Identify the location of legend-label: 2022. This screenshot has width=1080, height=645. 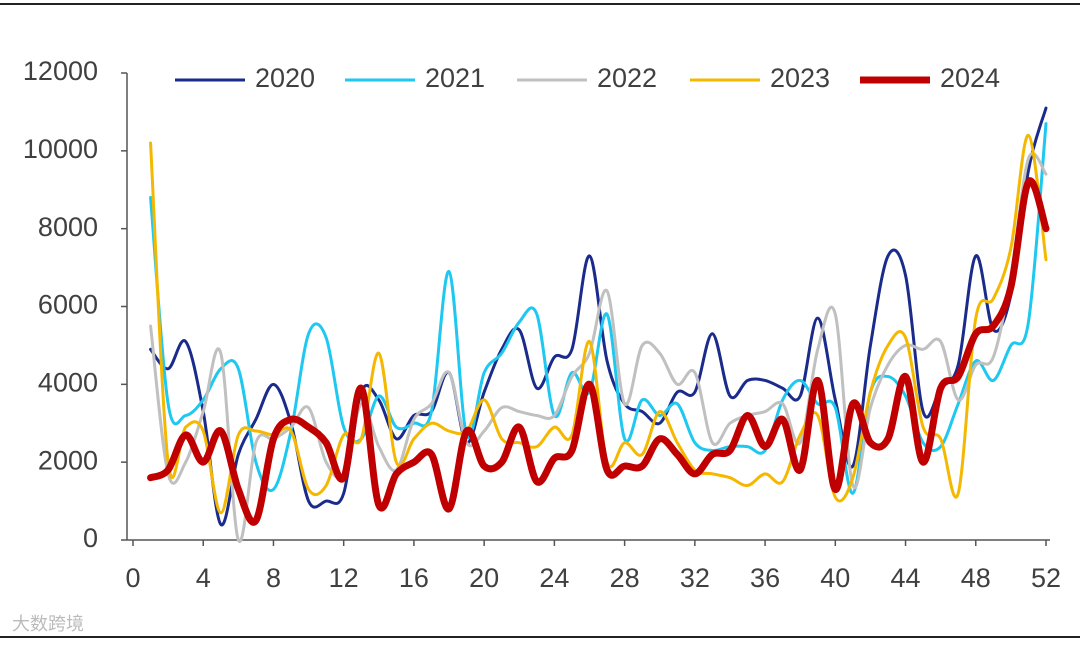
(627, 78).